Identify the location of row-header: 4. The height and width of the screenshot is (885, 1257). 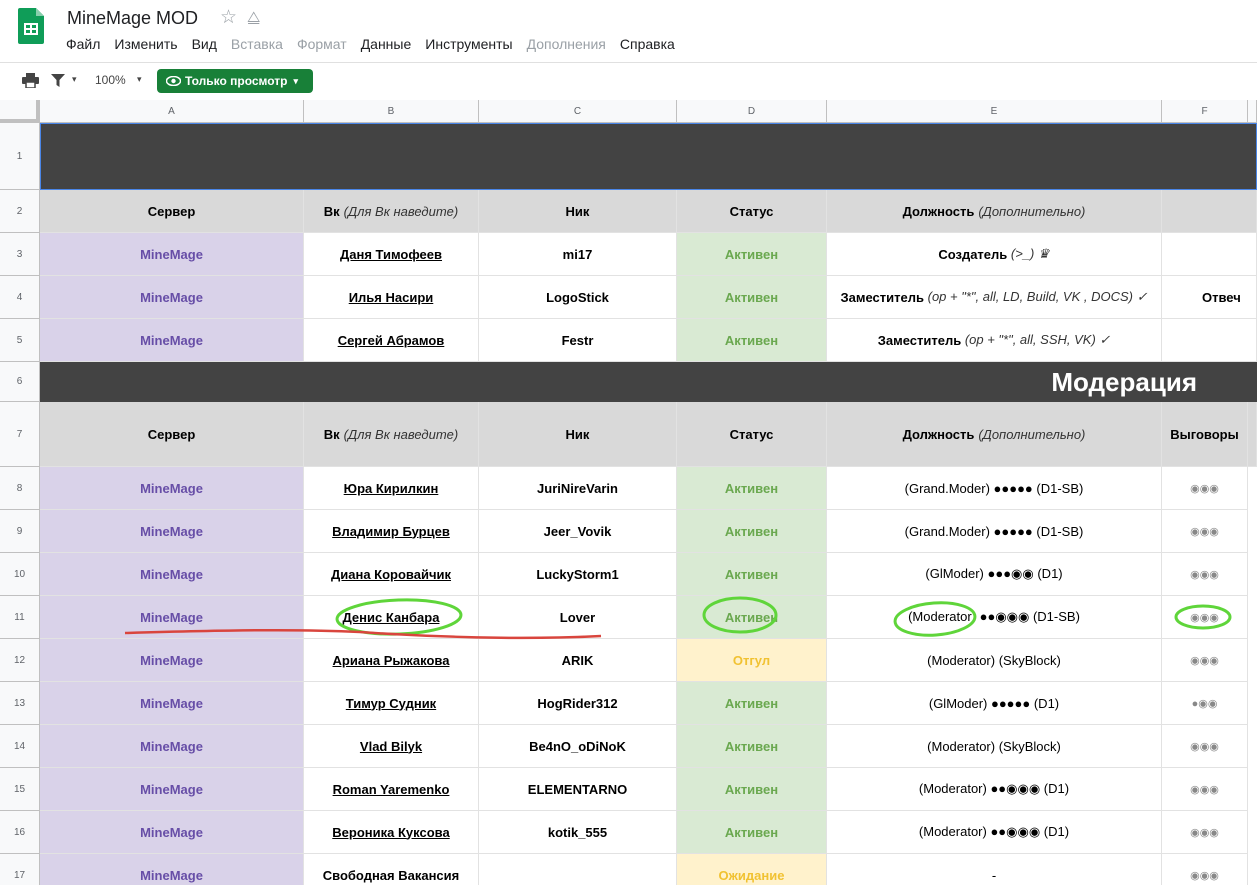
(20, 297).